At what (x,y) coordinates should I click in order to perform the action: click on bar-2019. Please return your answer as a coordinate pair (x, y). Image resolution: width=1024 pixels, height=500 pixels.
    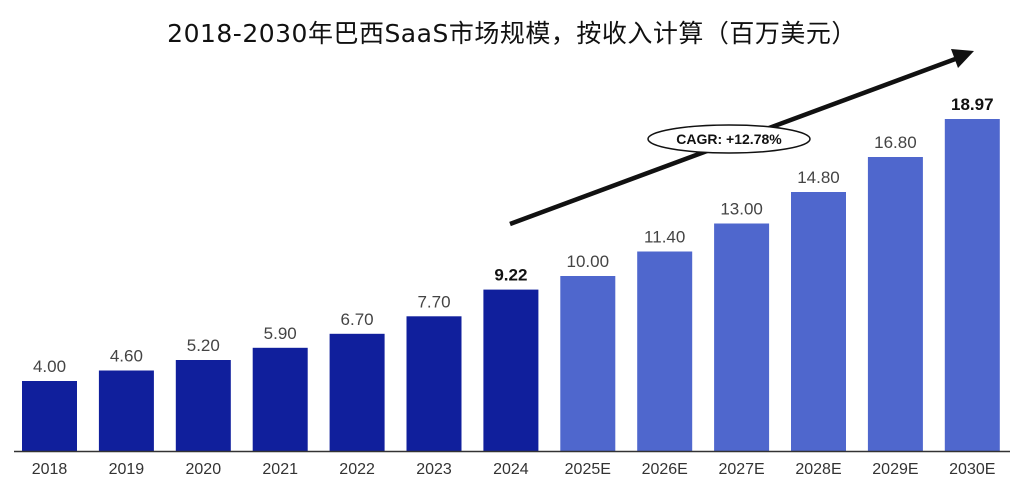
    Looking at the image, I should click on (126, 410).